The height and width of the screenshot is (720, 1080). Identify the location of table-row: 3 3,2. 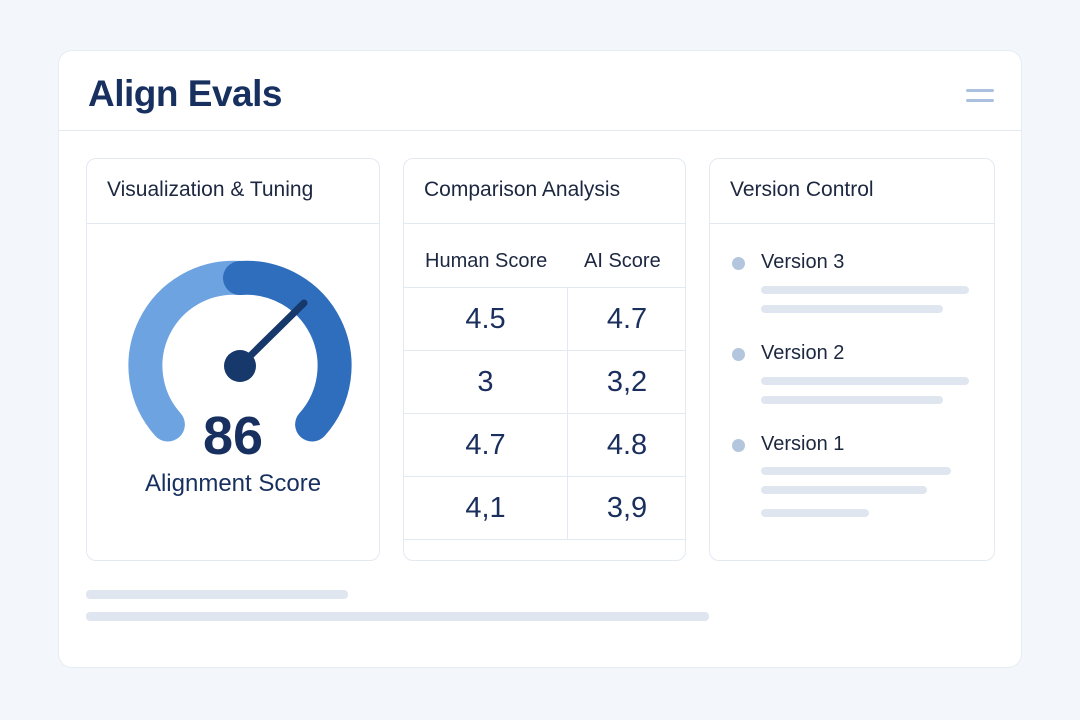
(545, 382).